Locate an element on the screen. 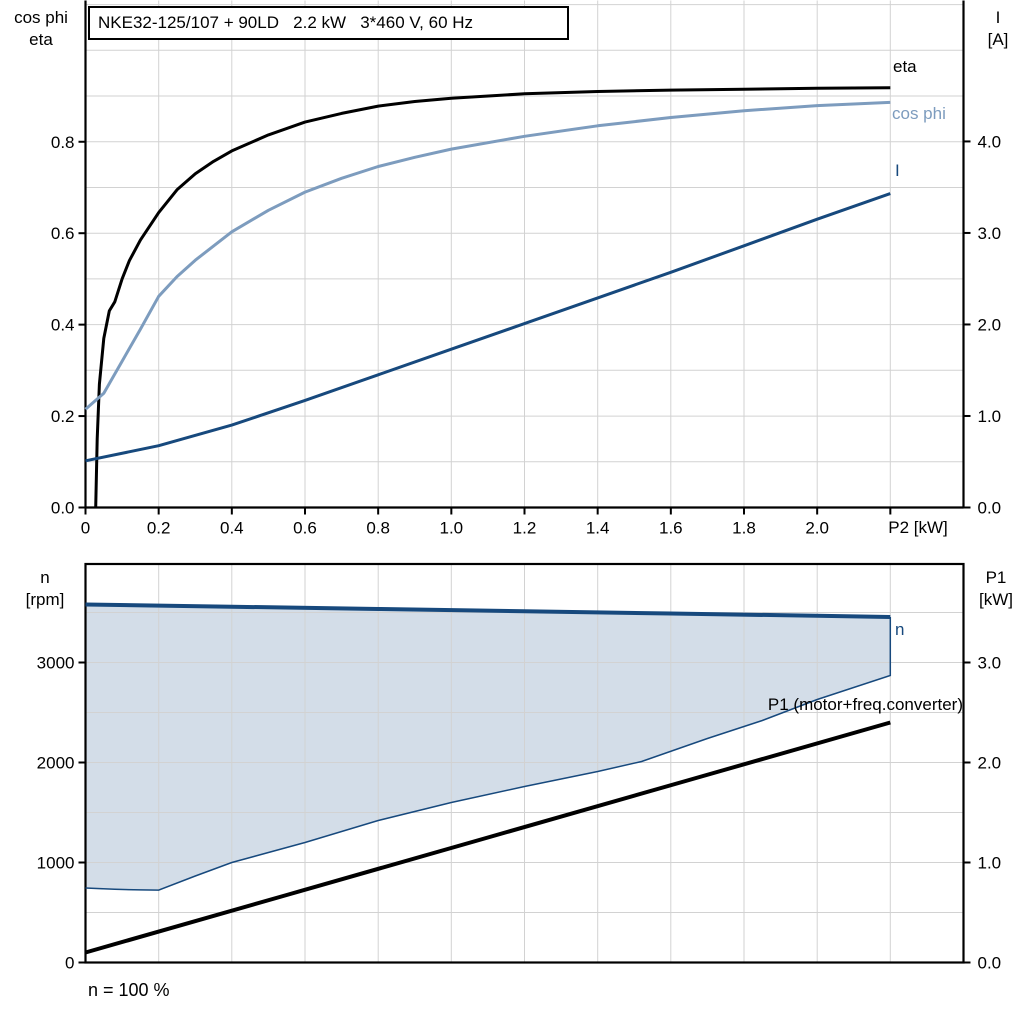  x-tick-label: 1.0 is located at coordinates (452, 528).